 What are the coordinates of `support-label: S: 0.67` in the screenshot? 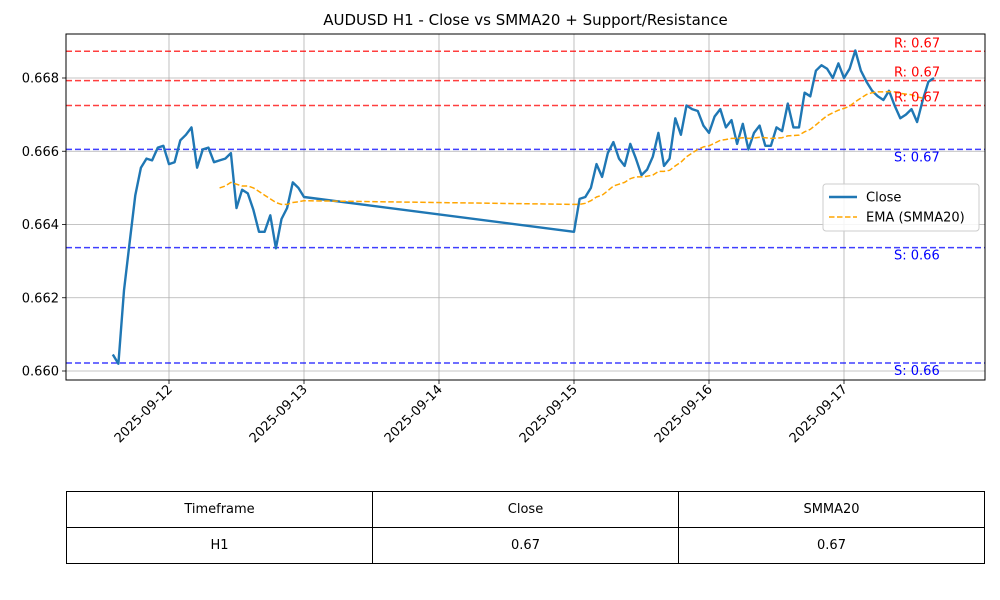 It's located at (917, 157).